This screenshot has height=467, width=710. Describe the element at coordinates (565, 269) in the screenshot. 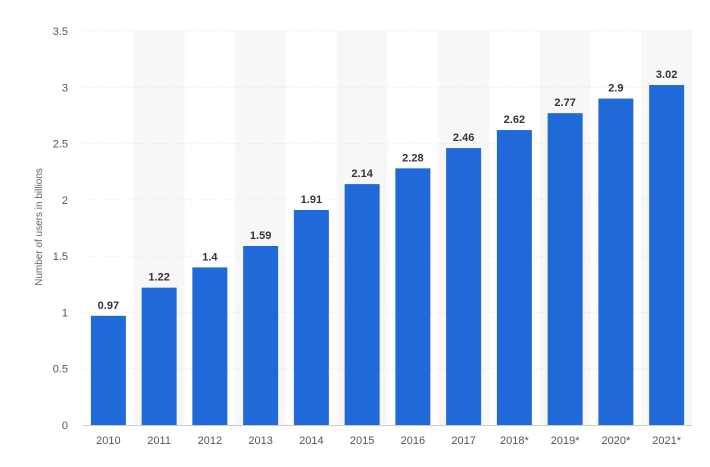

I see `bar-2019` at that location.